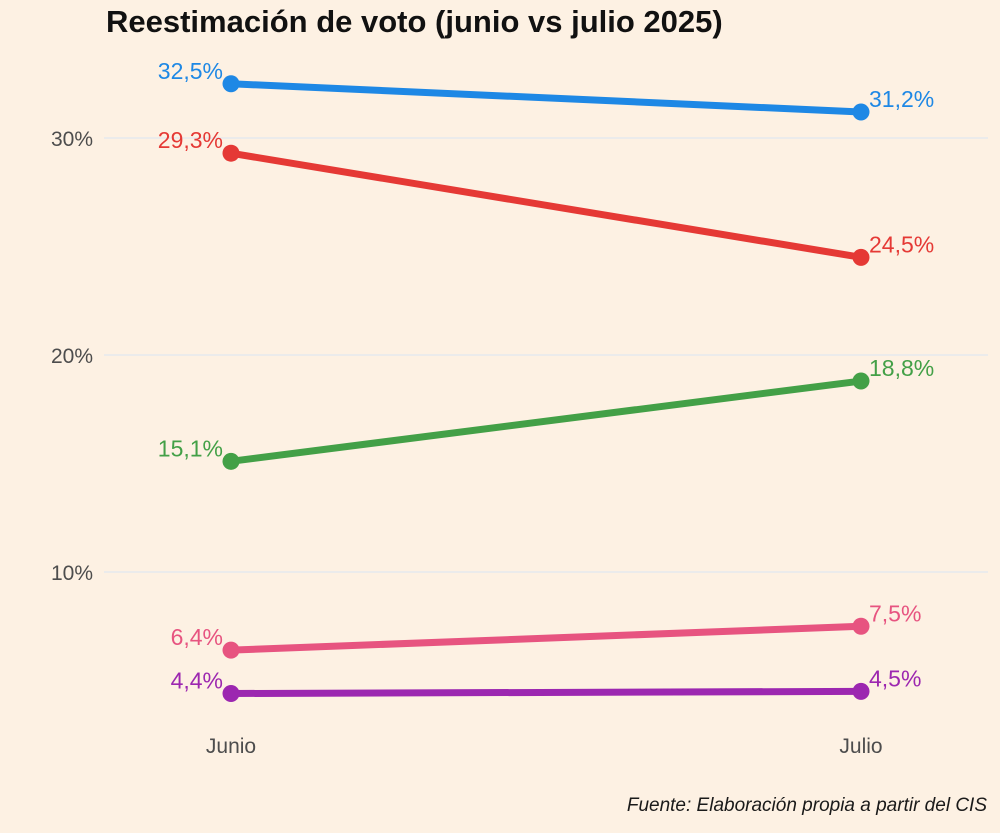 The width and height of the screenshot is (1000, 833). I want to click on data-label-serie-verde: 15,1%, so click(190, 448).